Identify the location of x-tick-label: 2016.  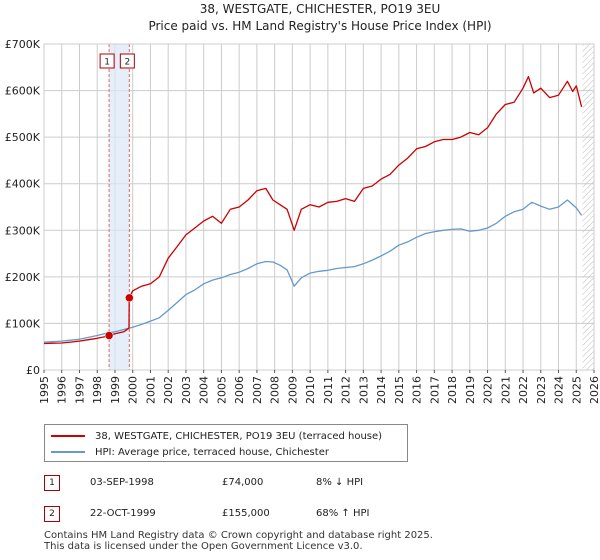
(417, 390).